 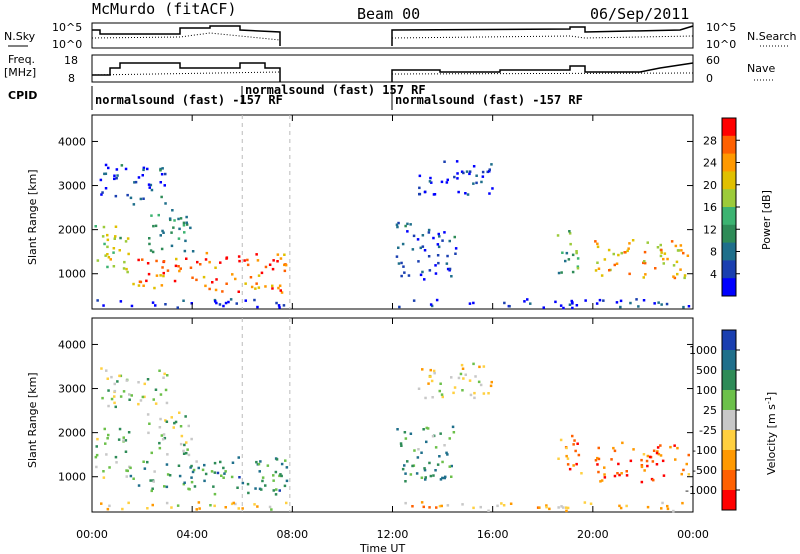 What do you see at coordinates (639, 14) in the screenshot?
I see `date-title: 06/Sep/2011` at bounding box center [639, 14].